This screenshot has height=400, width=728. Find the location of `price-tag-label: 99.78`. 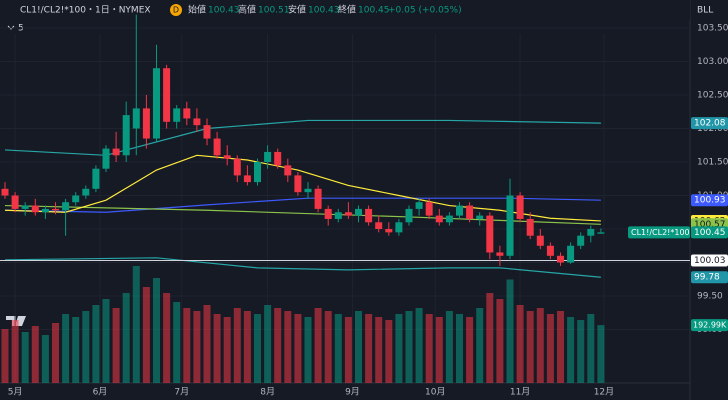

price-tag-label: 99.78 is located at coordinates (707, 278).